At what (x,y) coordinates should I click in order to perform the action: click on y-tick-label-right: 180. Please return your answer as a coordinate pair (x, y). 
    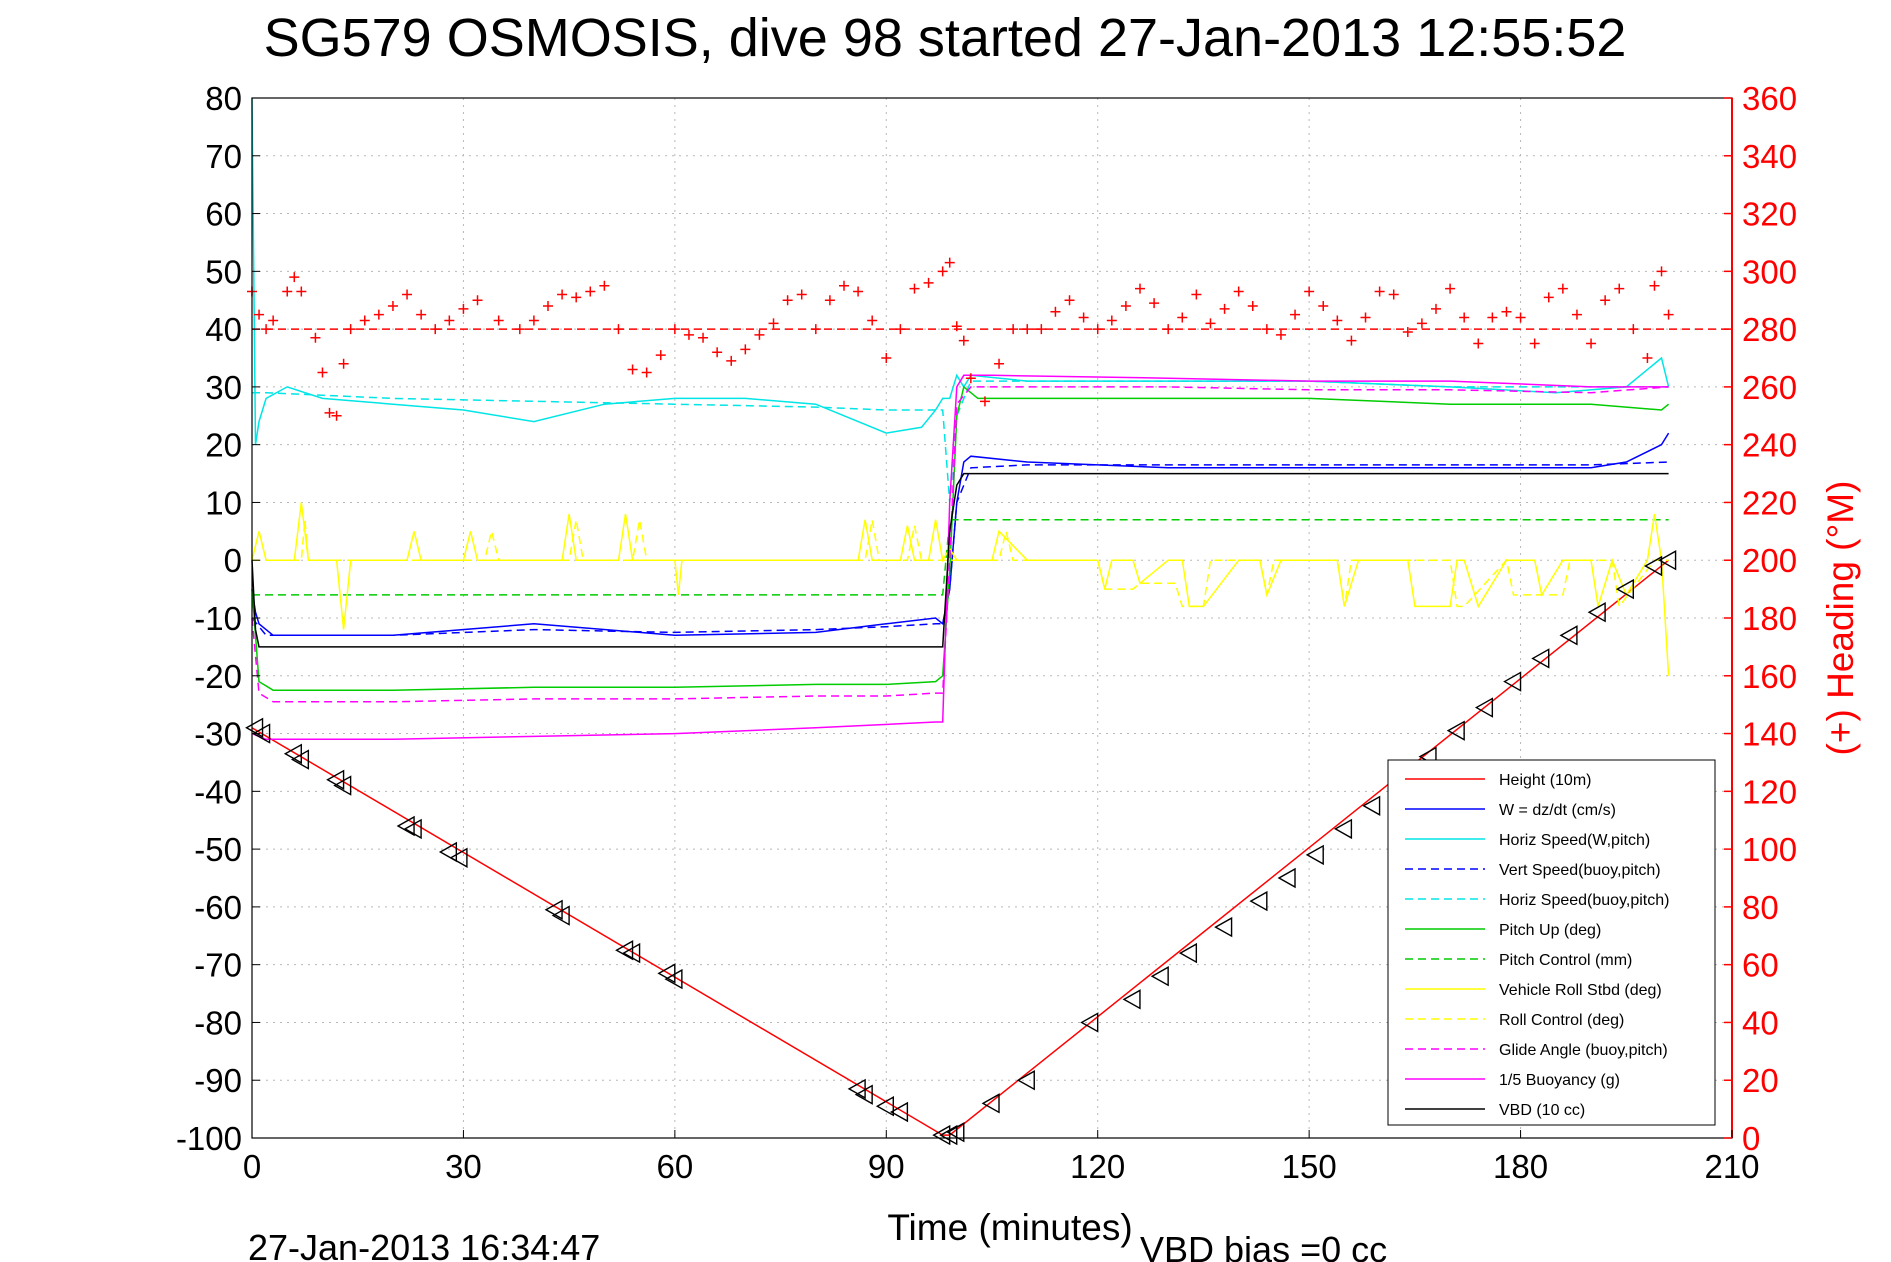
    Looking at the image, I should click on (1769, 618).